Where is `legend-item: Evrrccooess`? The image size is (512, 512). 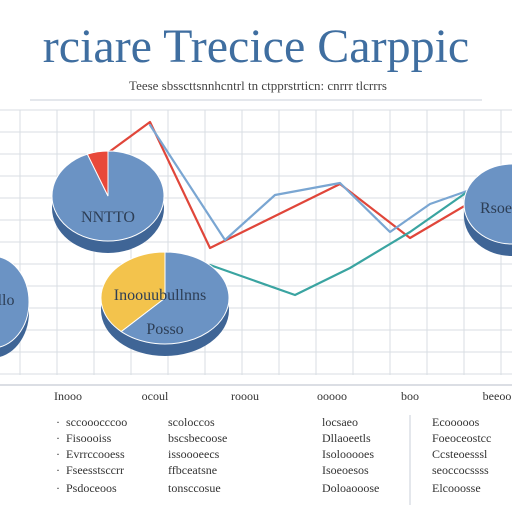 legend-item: Evrrccooess is located at coordinates (95, 454).